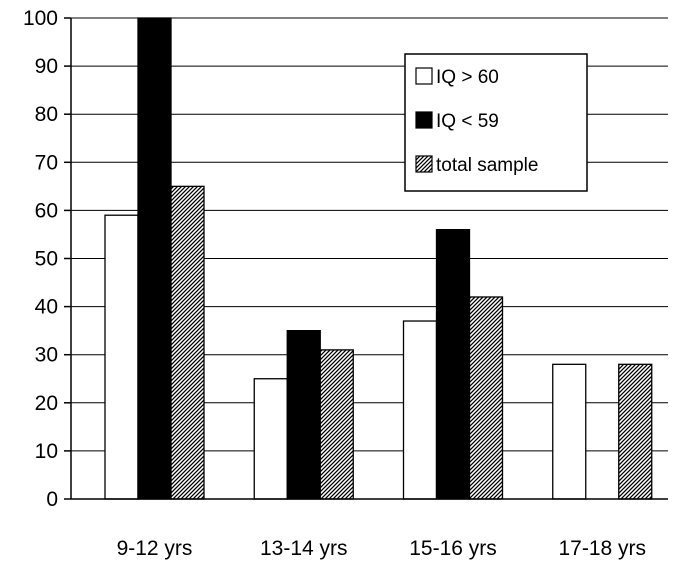 The height and width of the screenshot is (566, 673). What do you see at coordinates (420, 410) in the screenshot?
I see `bar-1-15-16-yrs` at bounding box center [420, 410].